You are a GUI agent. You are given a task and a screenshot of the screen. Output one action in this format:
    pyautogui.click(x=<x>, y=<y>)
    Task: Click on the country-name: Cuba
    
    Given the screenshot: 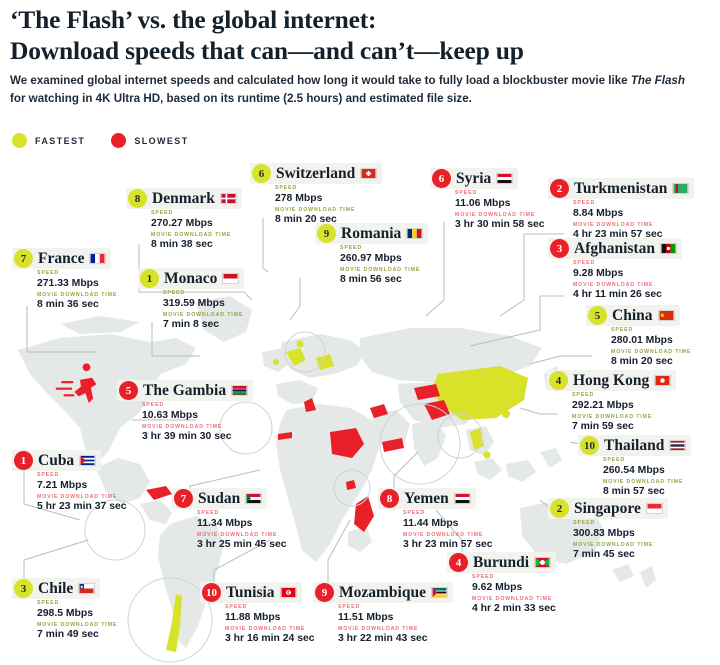 What is the action you would take?
    pyautogui.click(x=56, y=460)
    